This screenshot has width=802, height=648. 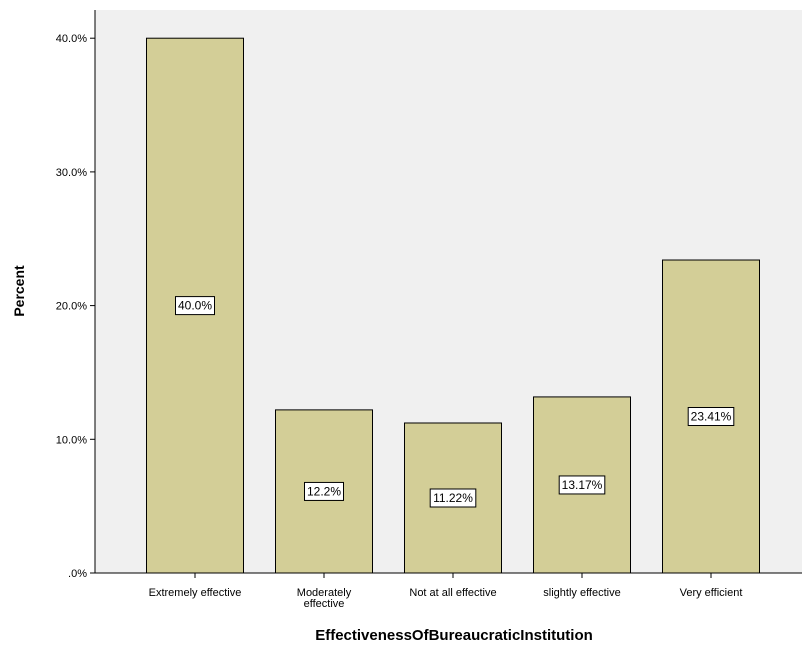 I want to click on data-label: 13.17%, so click(x=582, y=485).